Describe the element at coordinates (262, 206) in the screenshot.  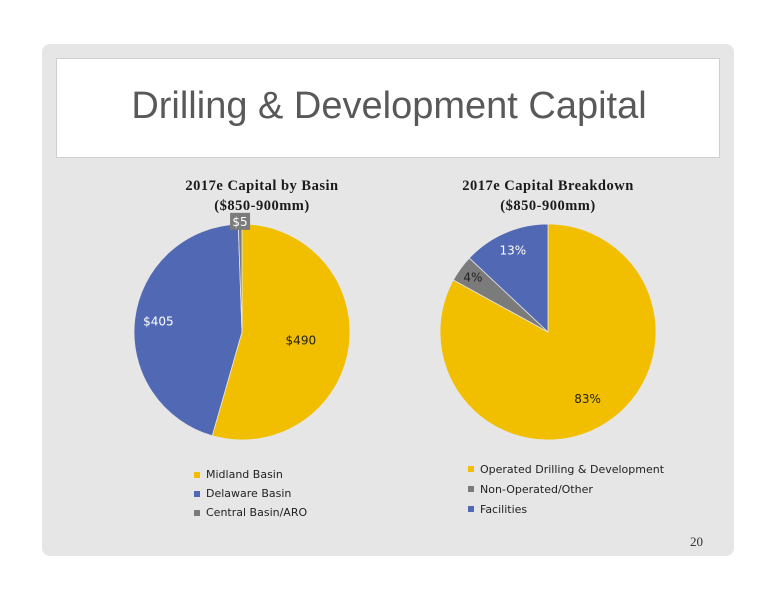
I see `chart1-title-line2: ($850-900mm)` at that location.